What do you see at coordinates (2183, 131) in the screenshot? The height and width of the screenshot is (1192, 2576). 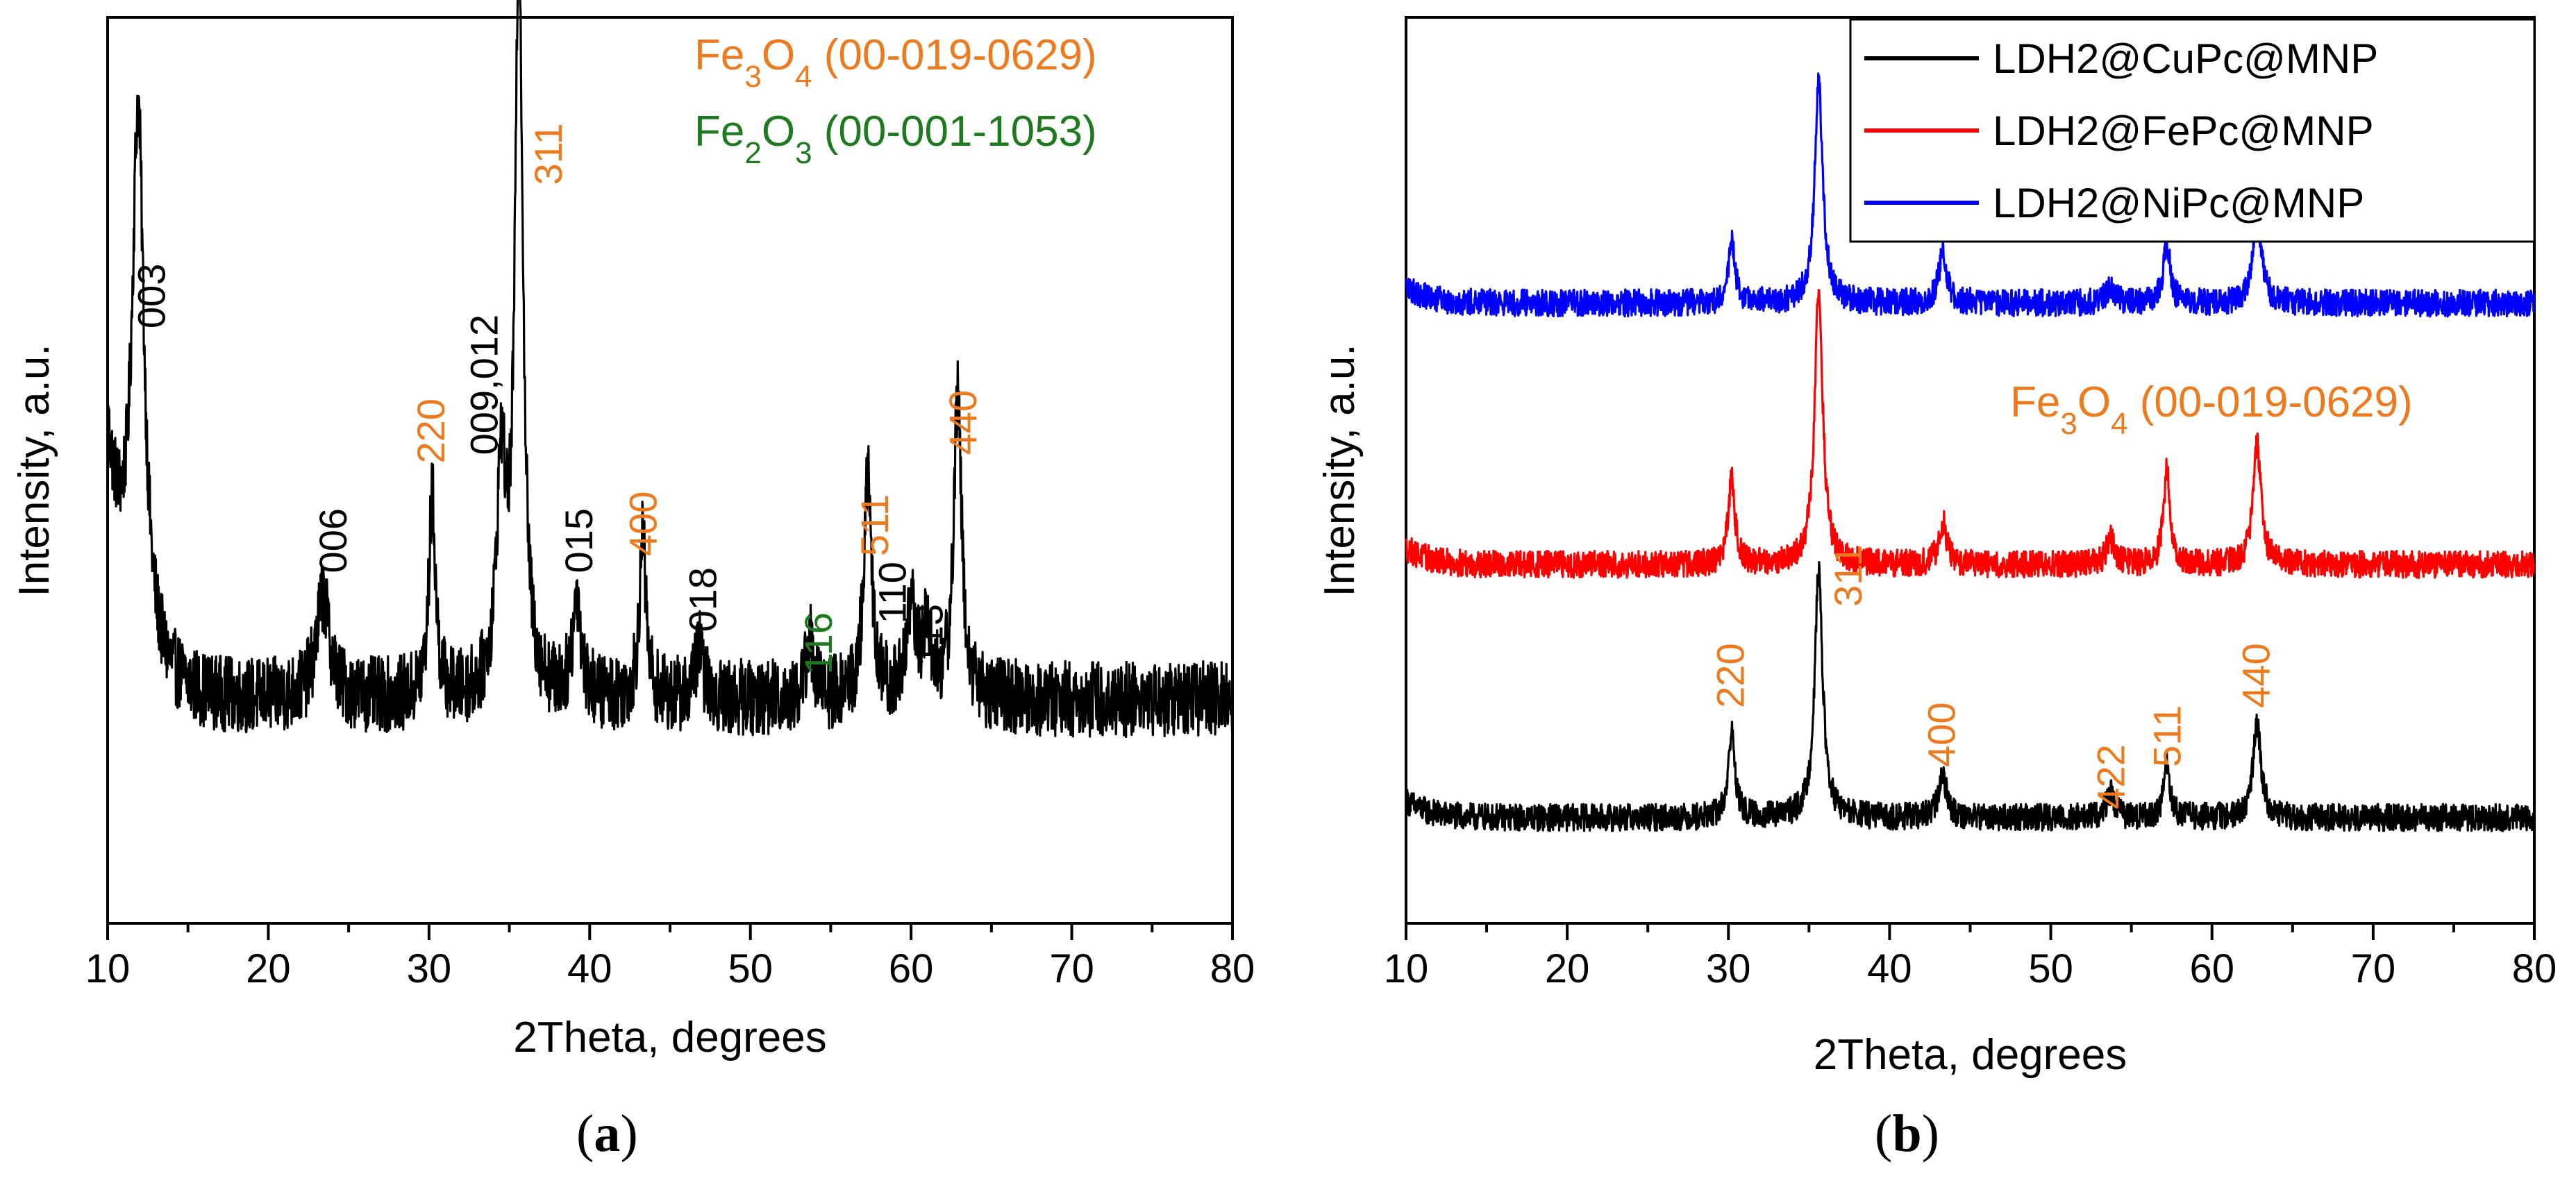 I see `legend-label: LDH2@FePc@MNP` at bounding box center [2183, 131].